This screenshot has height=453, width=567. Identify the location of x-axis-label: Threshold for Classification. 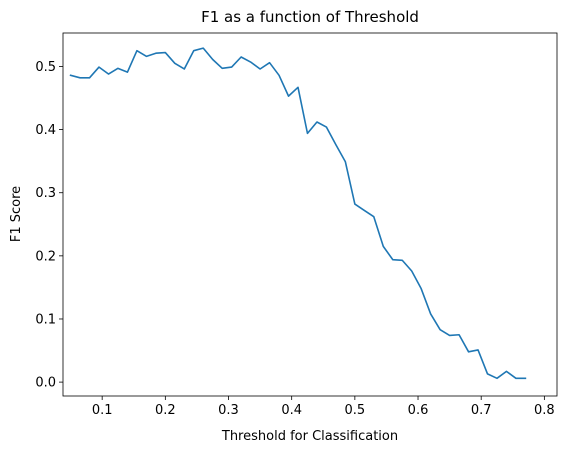
(309, 436).